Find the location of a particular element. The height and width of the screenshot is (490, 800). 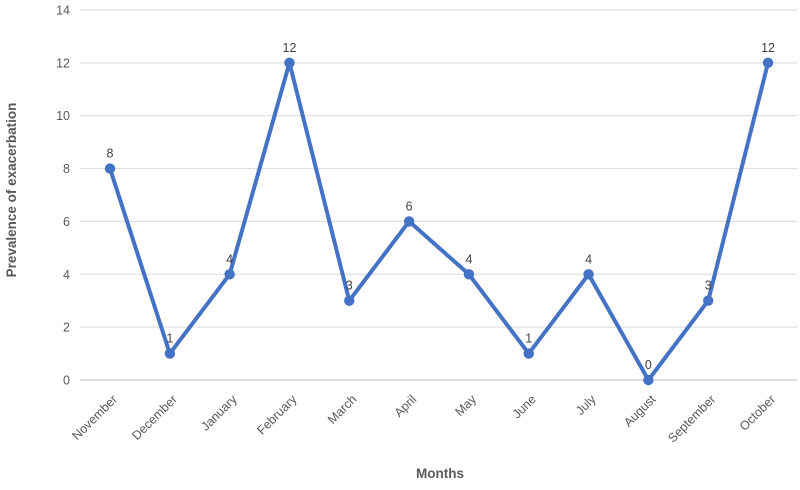

data-point-label: 8 is located at coordinates (110, 154).